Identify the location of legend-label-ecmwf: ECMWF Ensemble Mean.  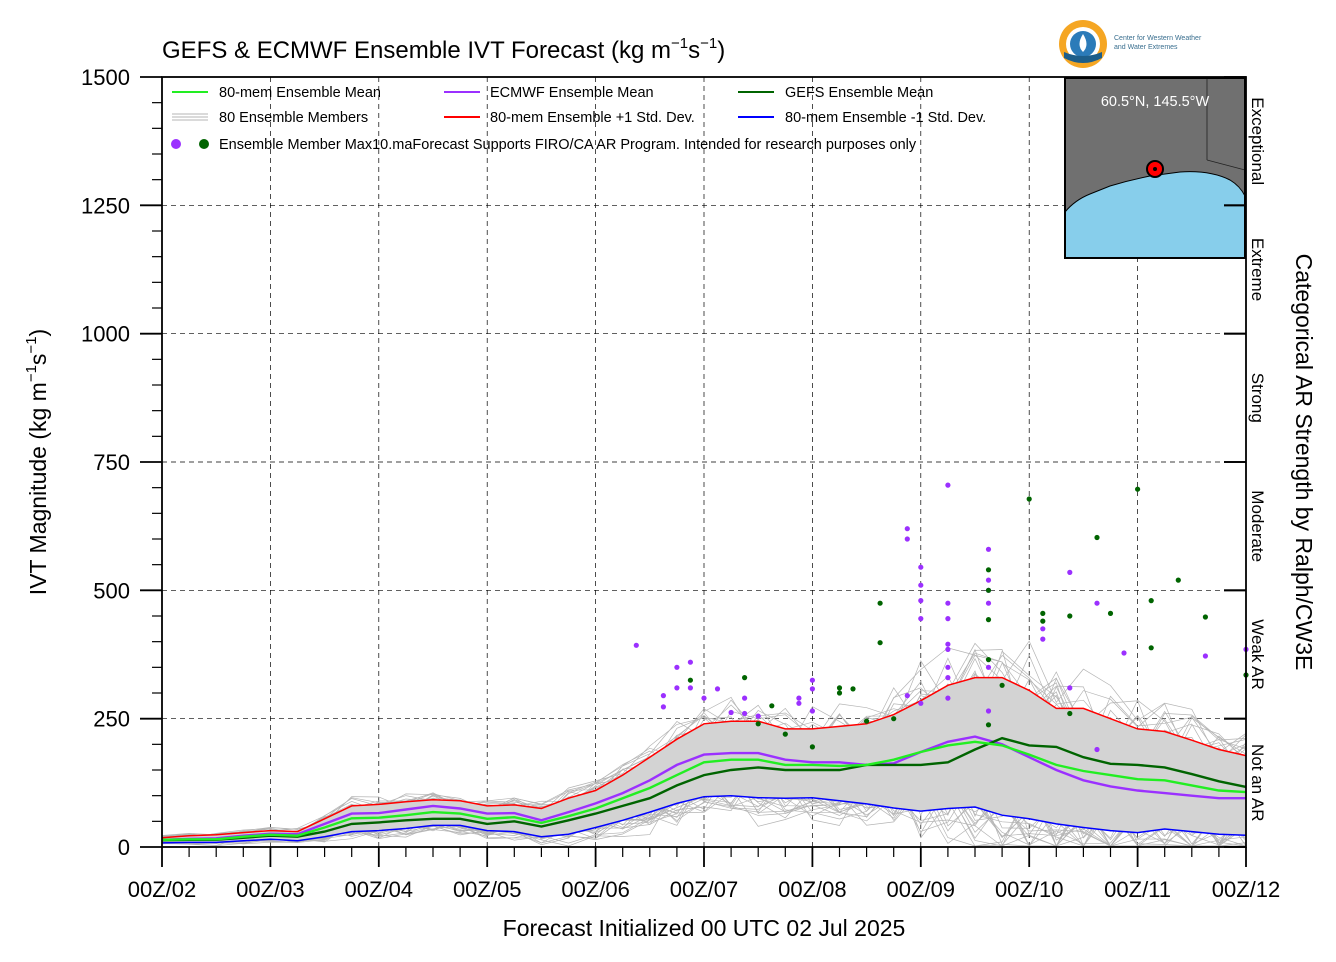
(572, 93).